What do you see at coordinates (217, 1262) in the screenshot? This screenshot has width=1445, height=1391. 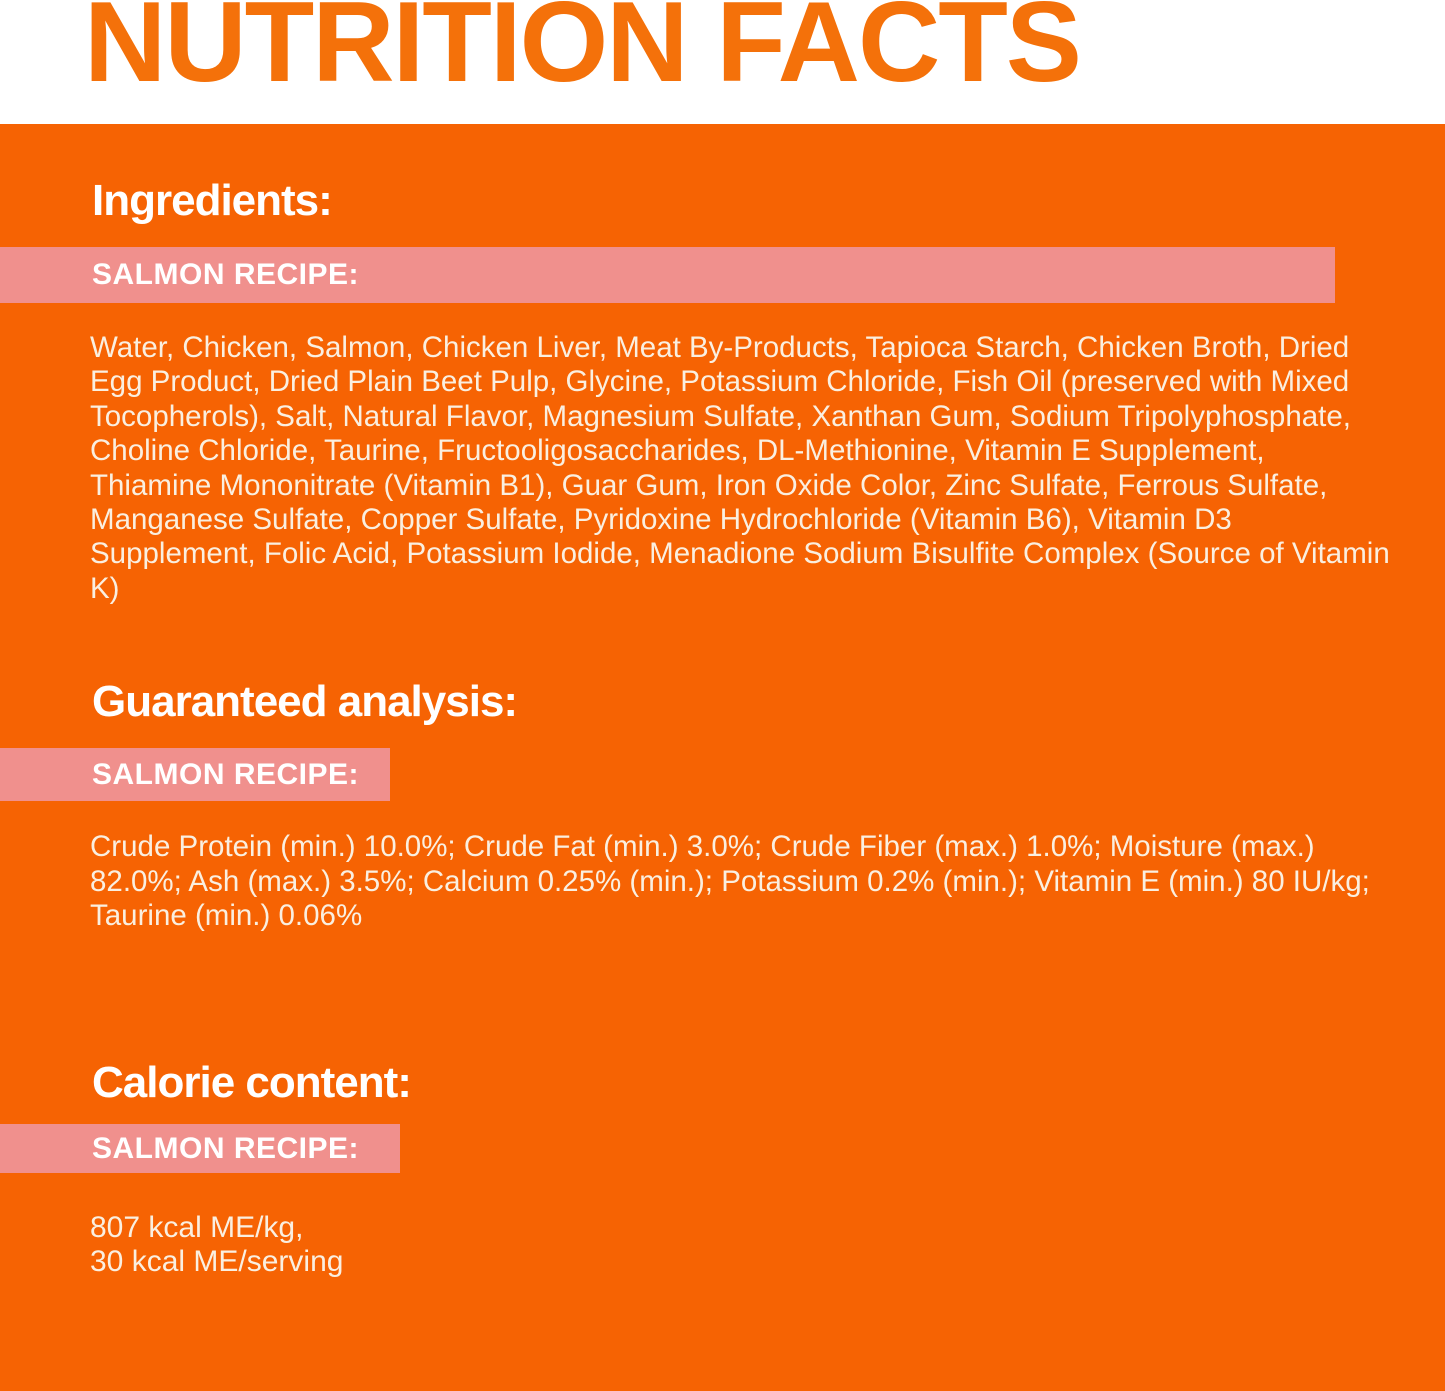 I see `calorie-line-serving: 30 kcal ME/serving` at bounding box center [217, 1262].